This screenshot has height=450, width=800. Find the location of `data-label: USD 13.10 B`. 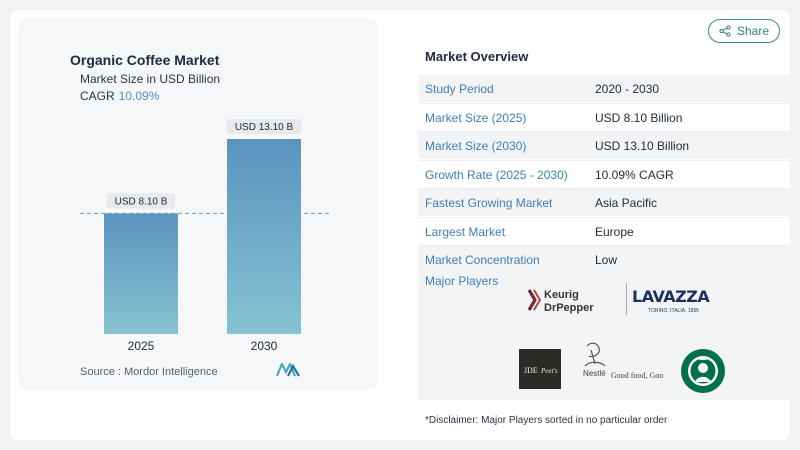

data-label: USD 13.10 B is located at coordinates (264, 127).